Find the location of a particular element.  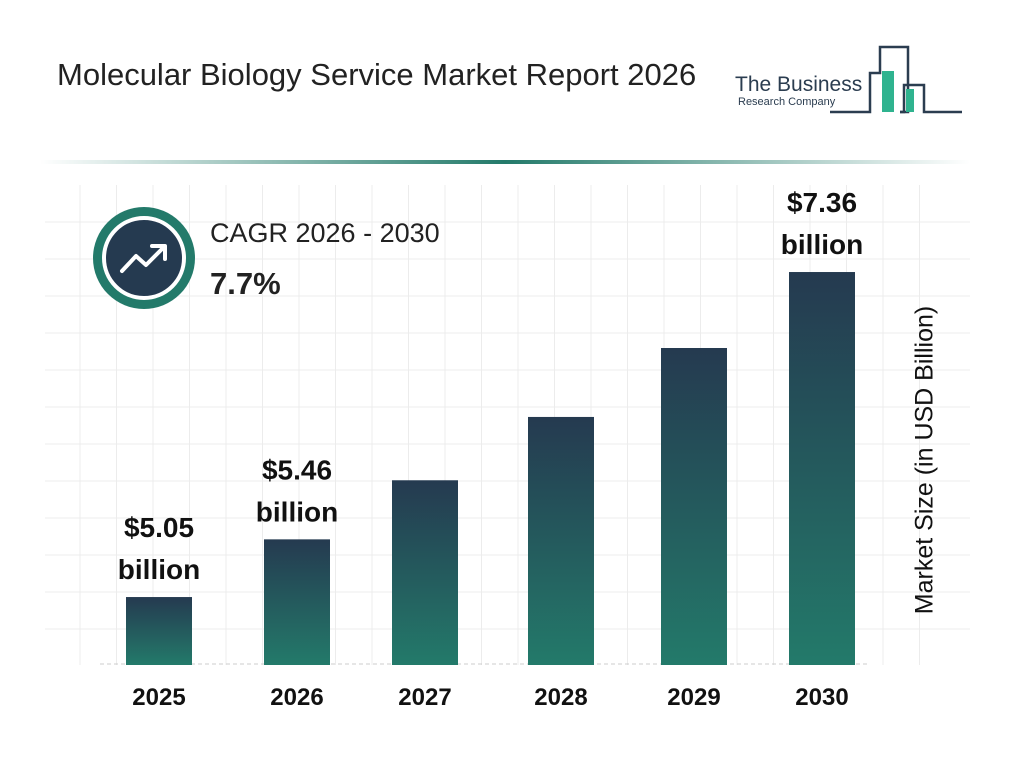

cagr-badge is located at coordinates (144, 258).